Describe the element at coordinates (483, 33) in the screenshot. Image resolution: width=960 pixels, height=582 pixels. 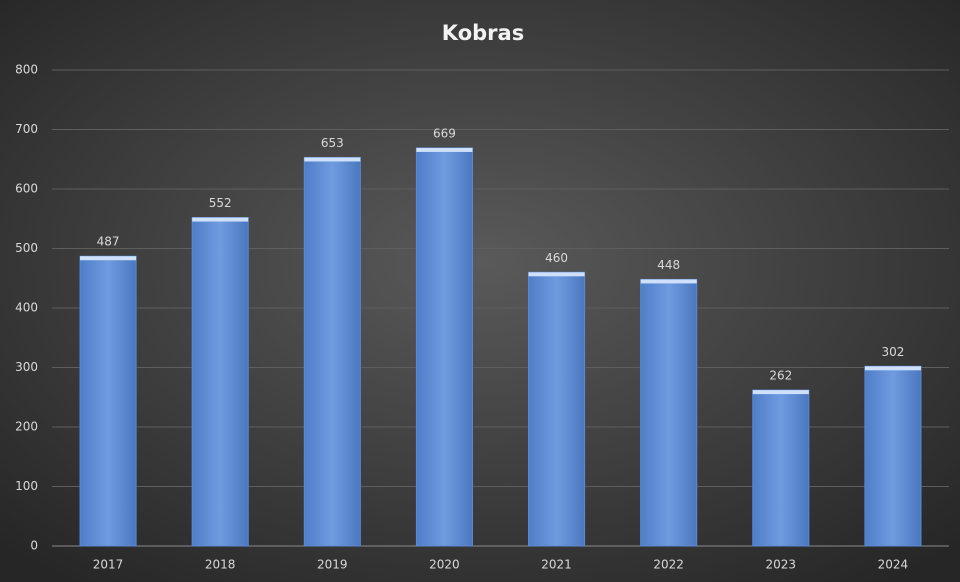
I see `chart-title: Kobras` at that location.